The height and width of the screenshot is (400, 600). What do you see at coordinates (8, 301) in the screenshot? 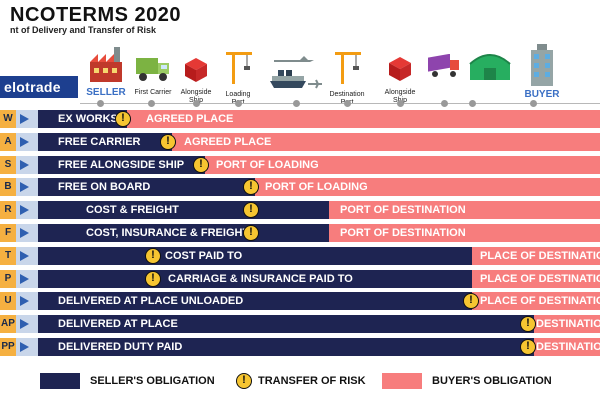
I see `incoterm-code: U` at bounding box center [8, 301].